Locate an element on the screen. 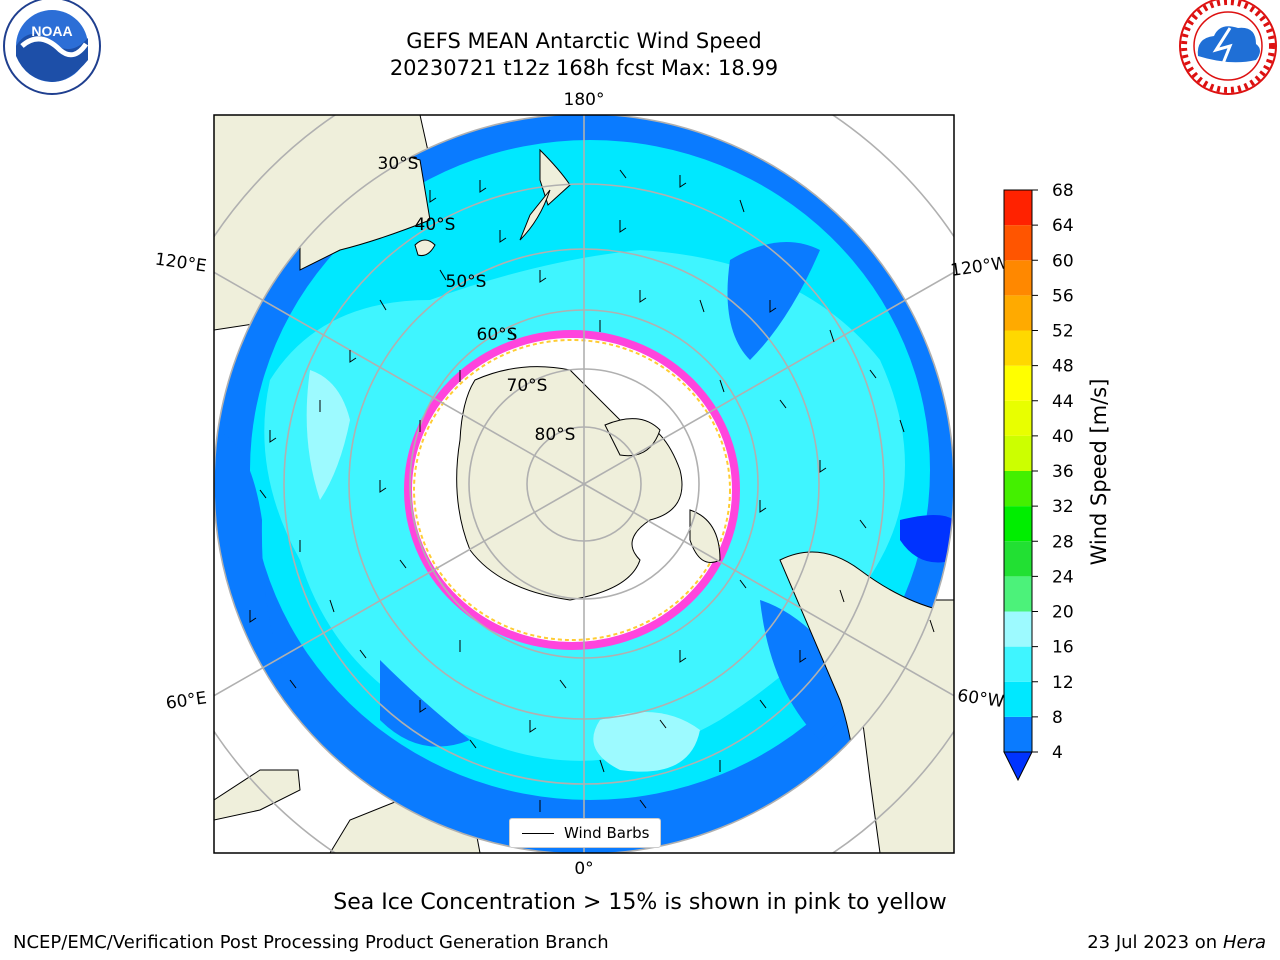 The image size is (1280, 960). colorbar-tick-label: 32 is located at coordinates (1063, 507).